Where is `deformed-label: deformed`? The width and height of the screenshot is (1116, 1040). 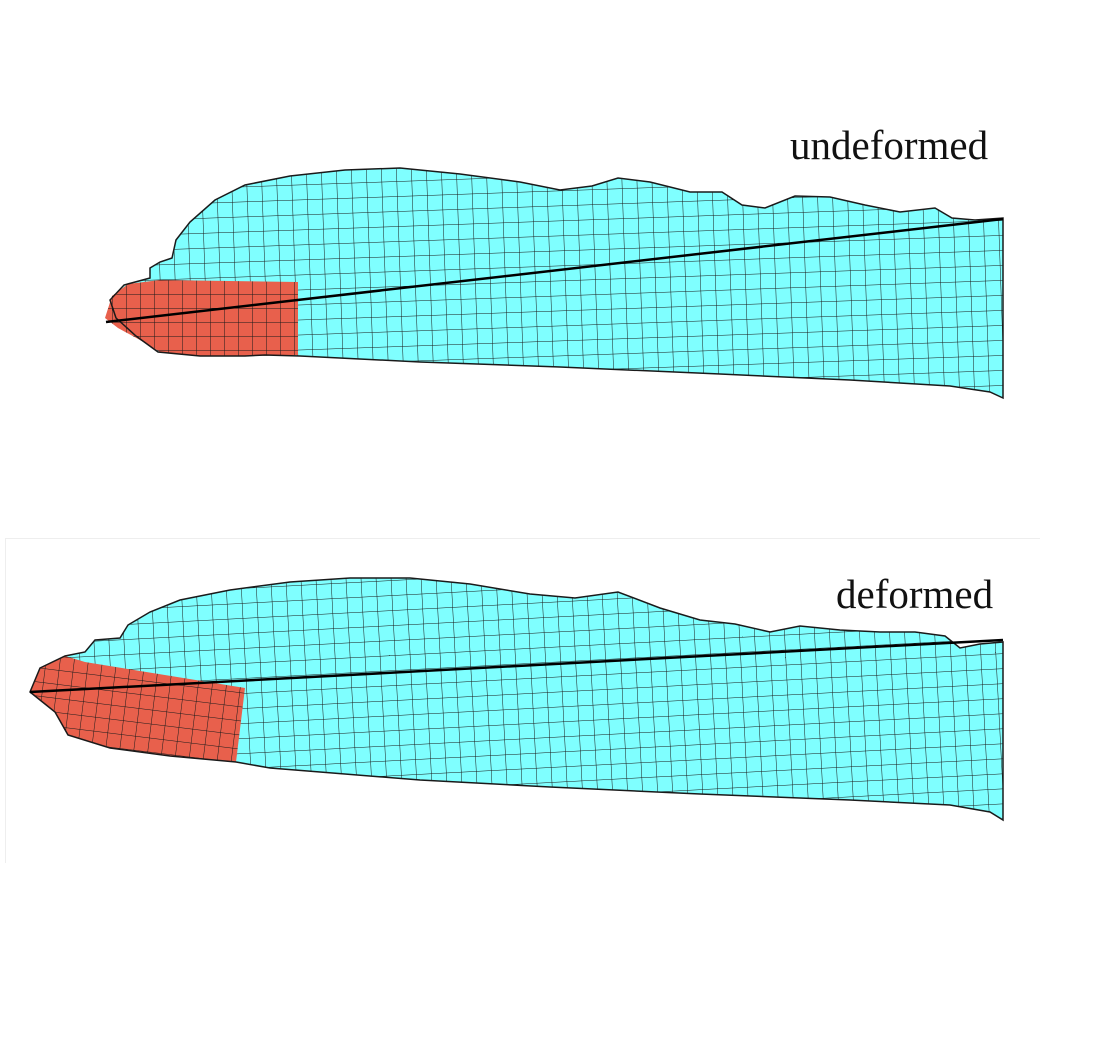
deformed-label: deformed is located at coordinates (915, 594).